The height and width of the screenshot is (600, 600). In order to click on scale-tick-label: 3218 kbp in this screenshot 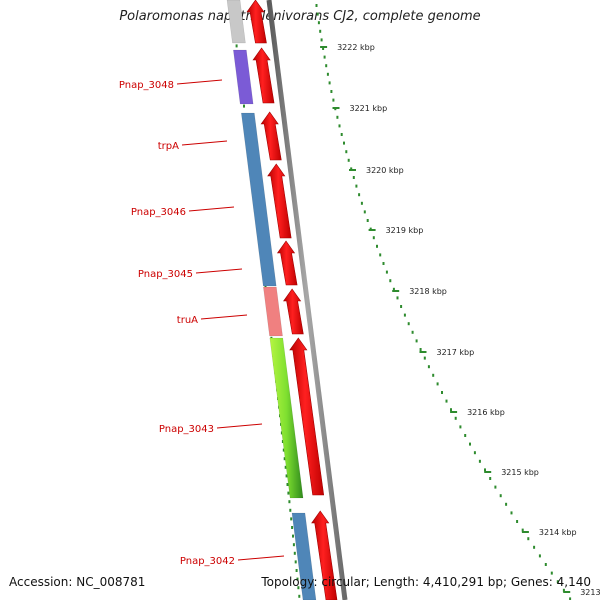, I will do `click(428, 291)`.